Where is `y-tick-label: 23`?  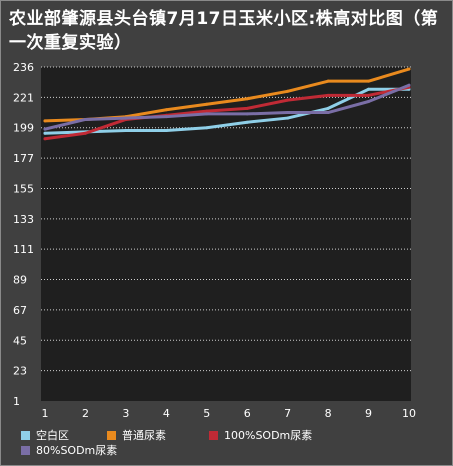 y-tick-label: 23 is located at coordinates (20, 371).